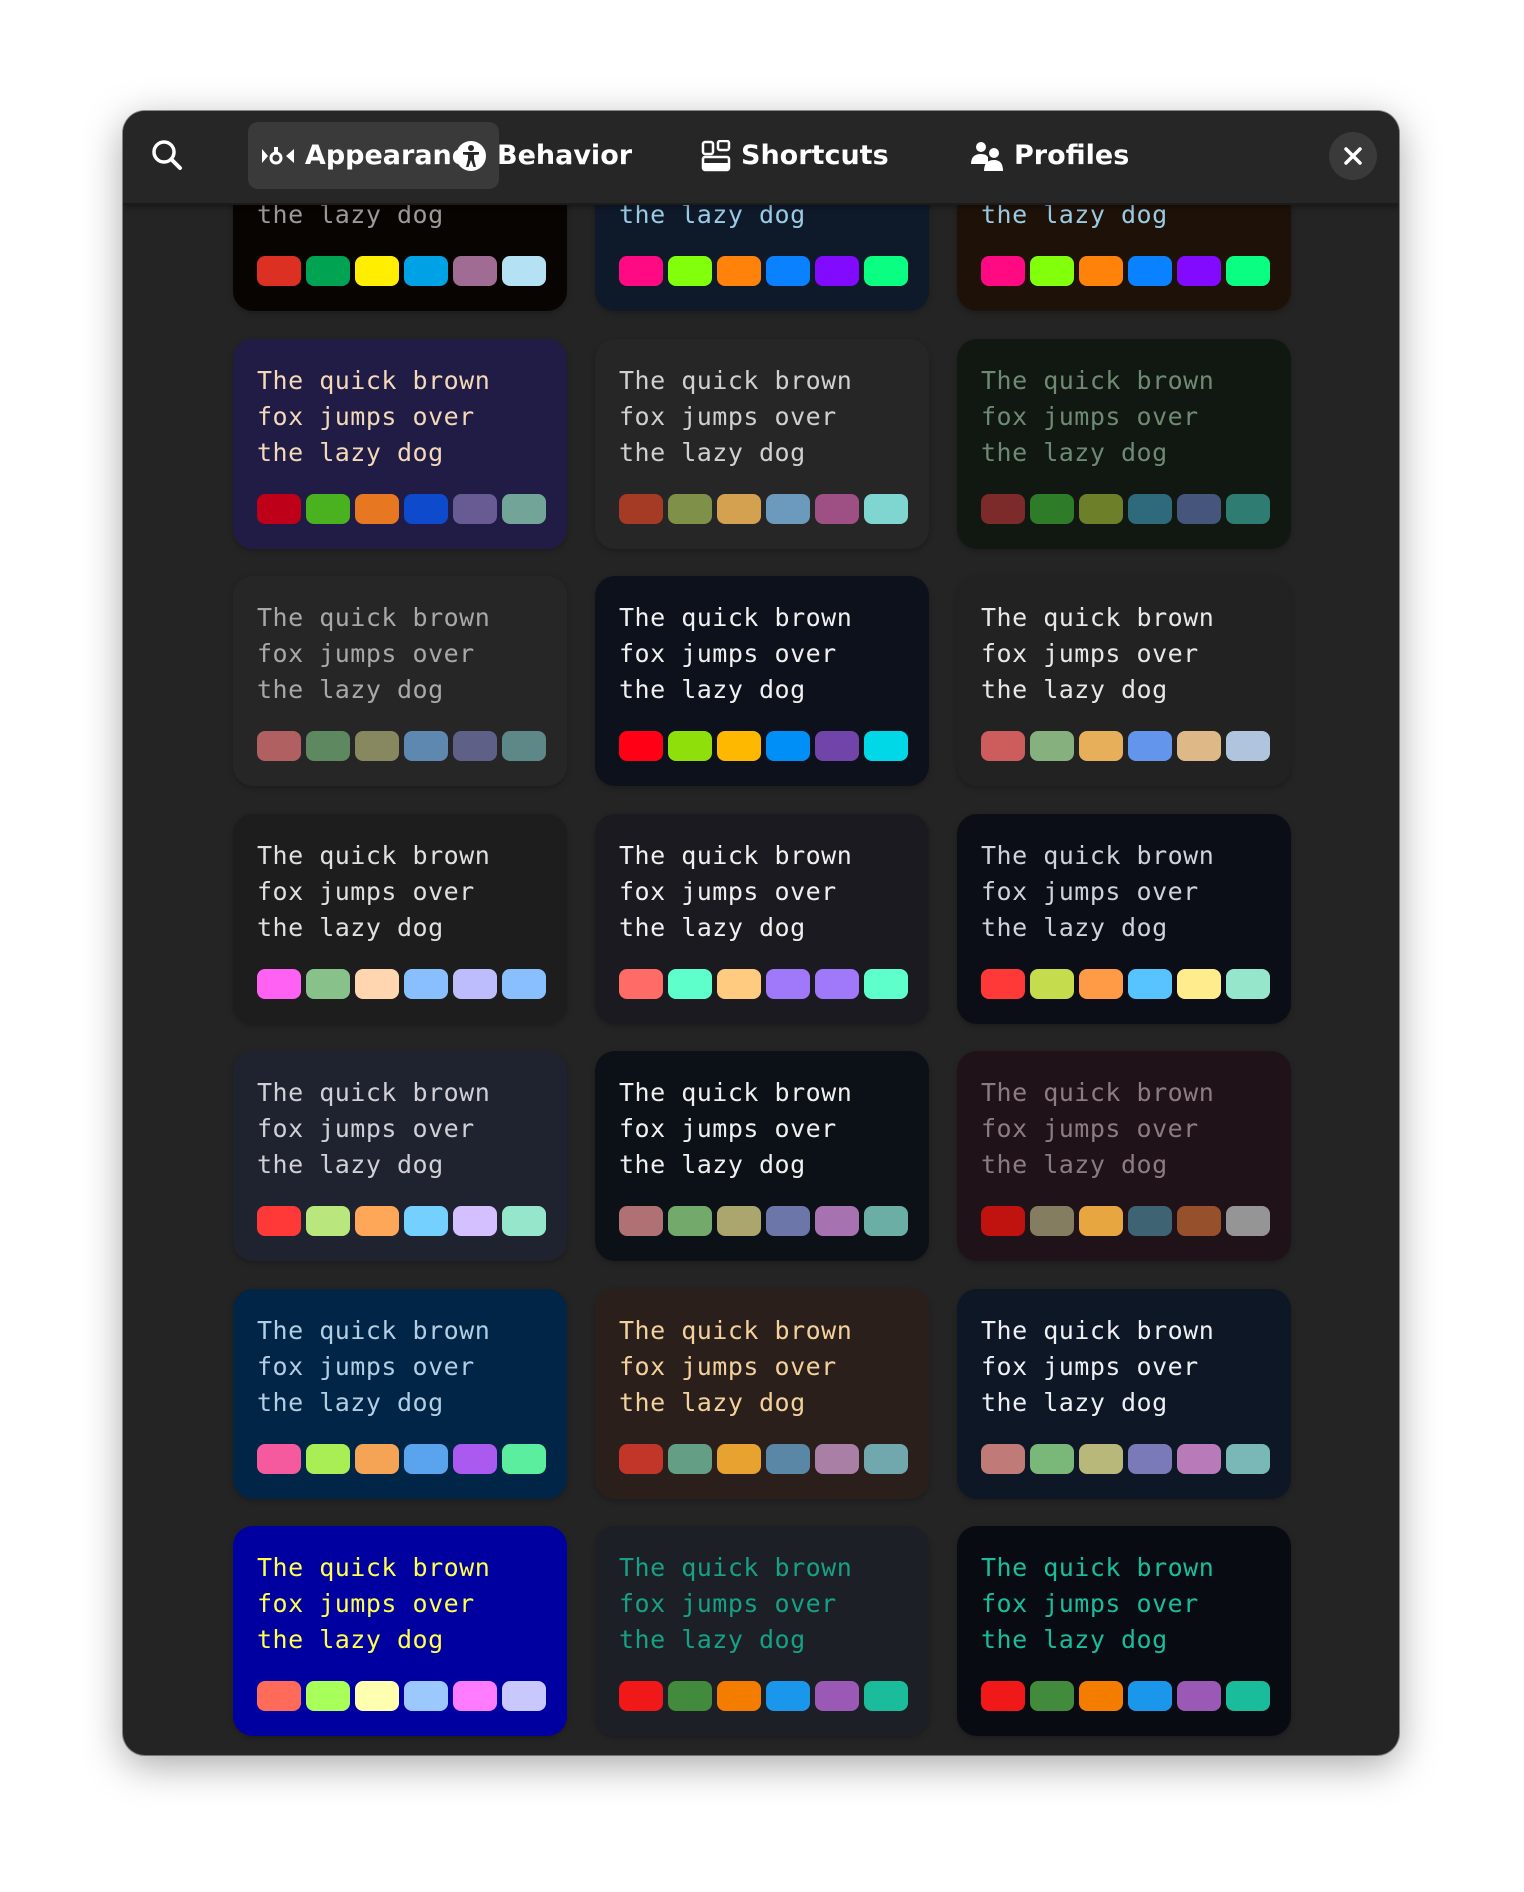 This screenshot has width=1524, height=1892. Describe the element at coordinates (167, 155) in the screenshot. I see `search-button` at that location.